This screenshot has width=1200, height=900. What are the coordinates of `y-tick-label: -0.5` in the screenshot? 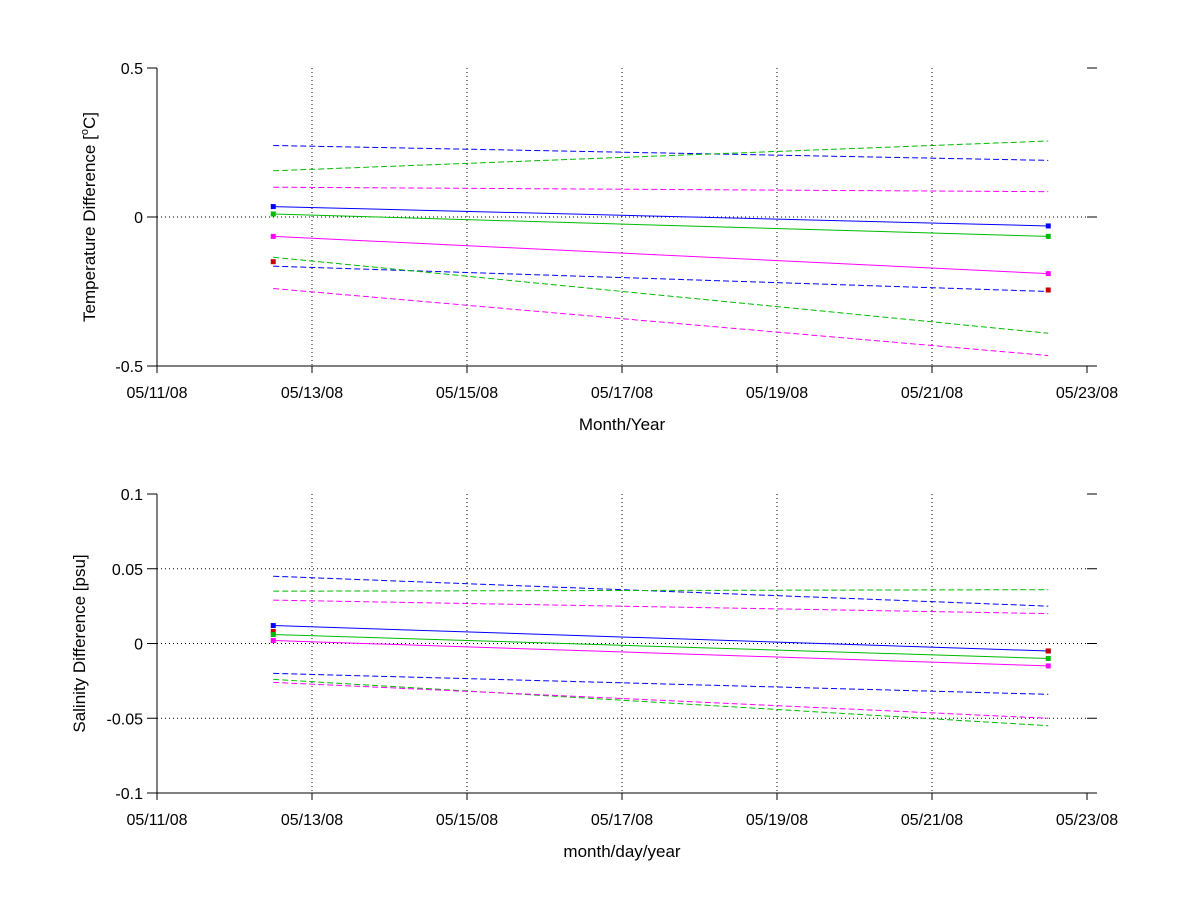 It's located at (129, 367).